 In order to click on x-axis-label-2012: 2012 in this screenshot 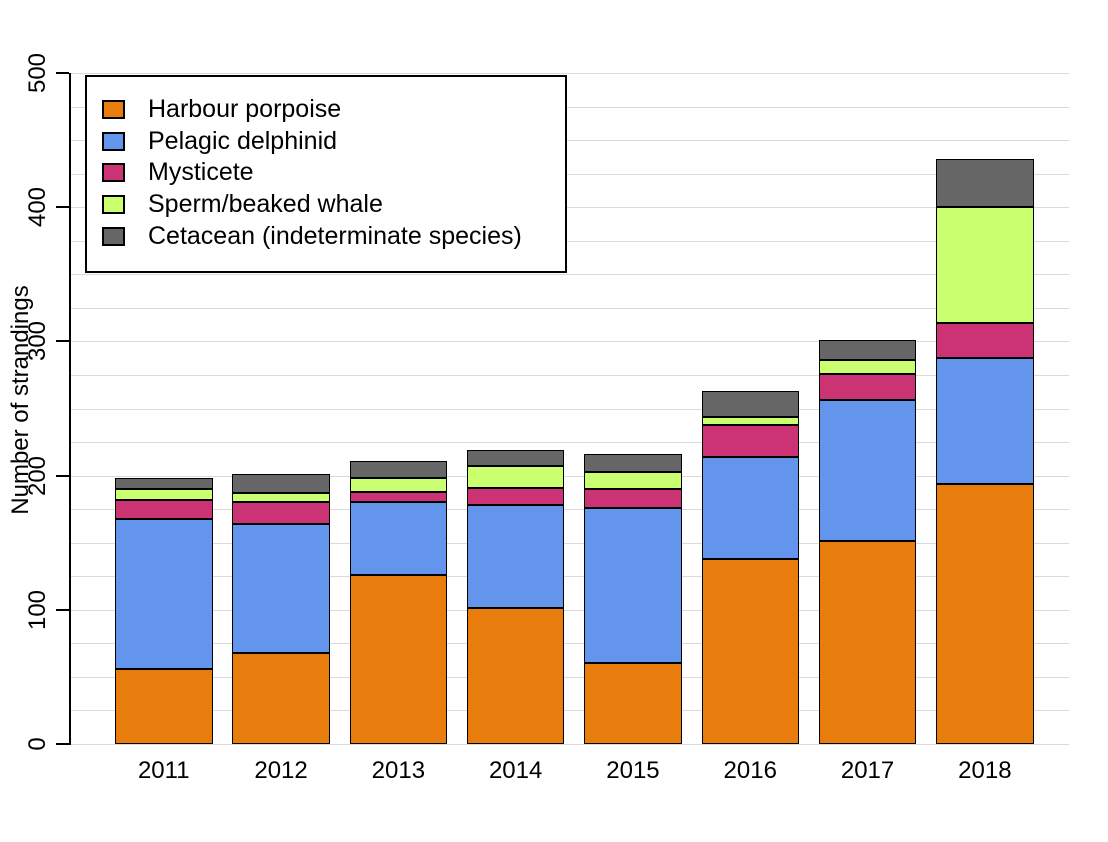, I will do `click(281, 770)`.